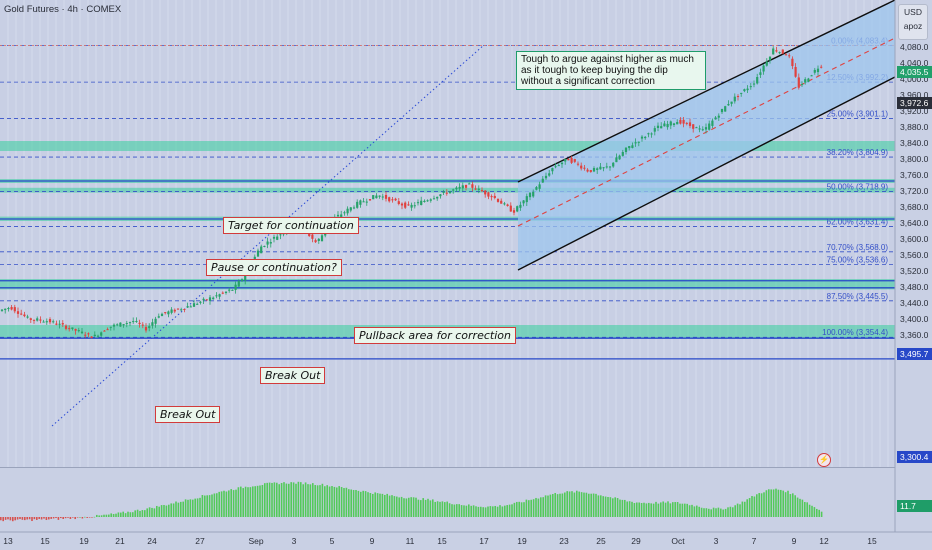 Image resolution: width=932 pixels, height=550 pixels. What do you see at coordinates (914, 207) in the screenshot?
I see `price-tick-label: 3,680.0` at bounding box center [914, 207].